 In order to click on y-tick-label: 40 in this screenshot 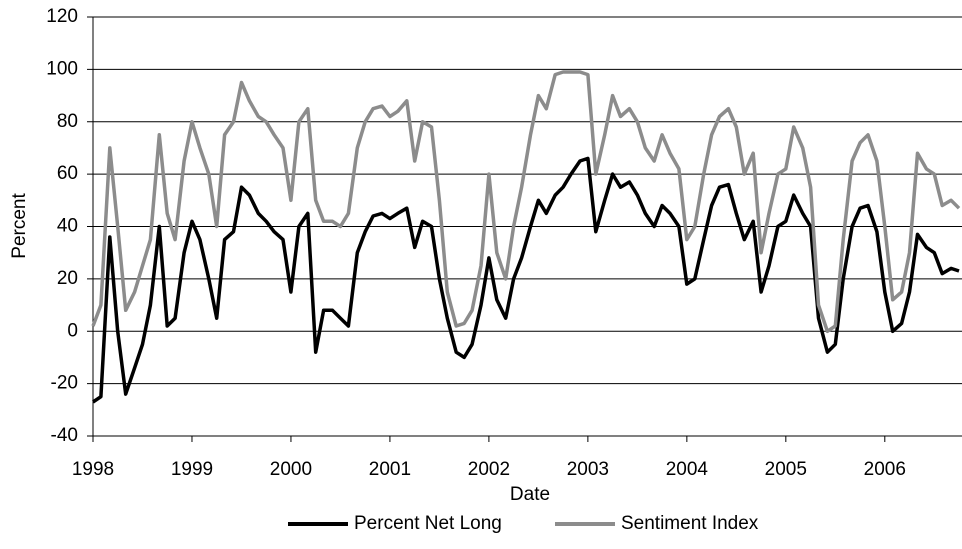, I will do `click(67, 226)`.